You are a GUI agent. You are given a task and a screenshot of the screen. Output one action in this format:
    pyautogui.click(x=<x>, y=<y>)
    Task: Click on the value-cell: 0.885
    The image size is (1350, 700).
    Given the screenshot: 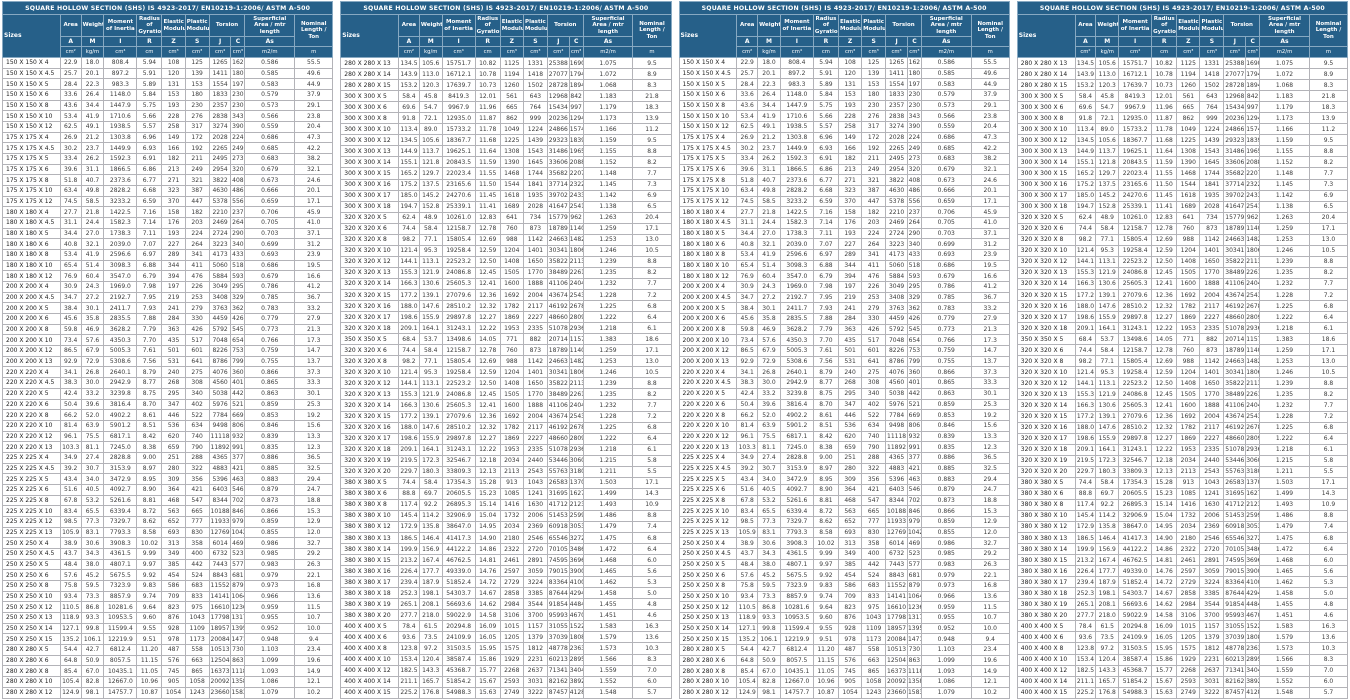 What is the action you would take?
    pyautogui.click(x=946, y=468)
    